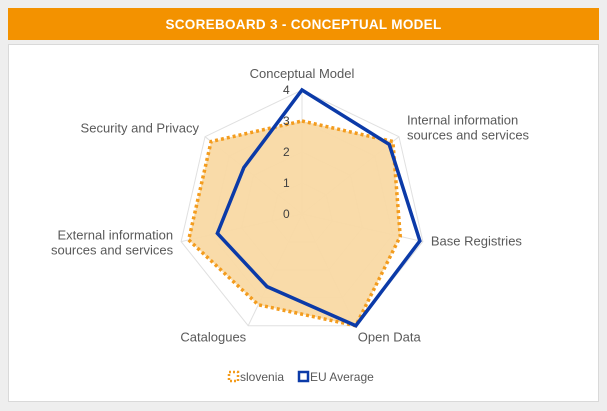  What do you see at coordinates (477, 241) in the screenshot?
I see `axis-label-2: Base Registries` at bounding box center [477, 241].